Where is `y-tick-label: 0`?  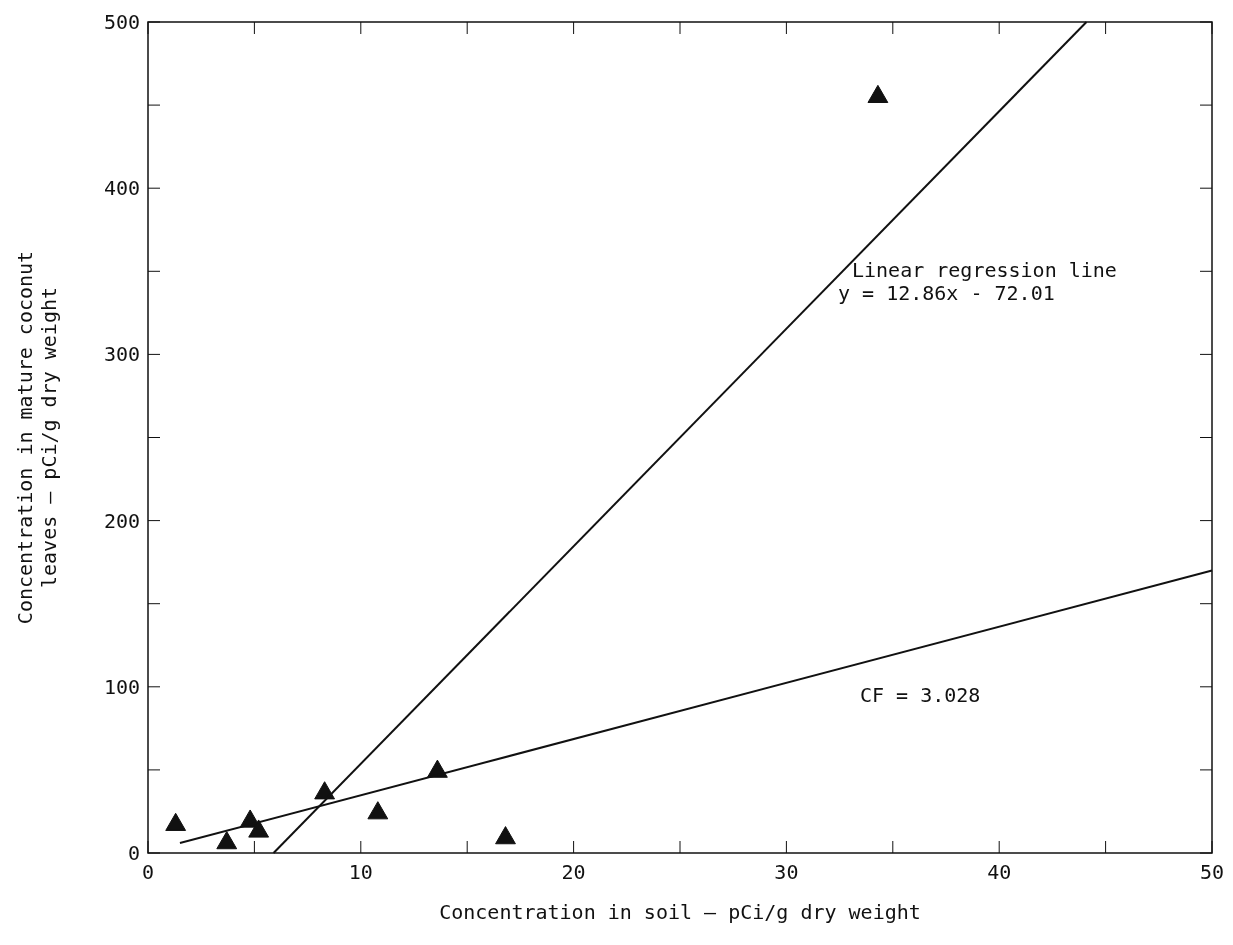 y-tick-label: 0 is located at coordinates (133, 853).